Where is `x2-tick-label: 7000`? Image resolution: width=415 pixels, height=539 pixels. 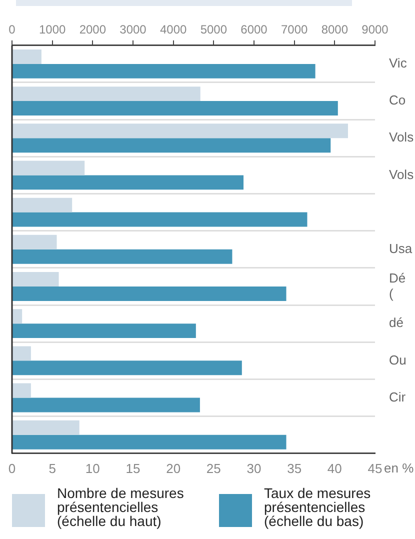
x2-tick-label: 7000 is located at coordinates (294, 29).